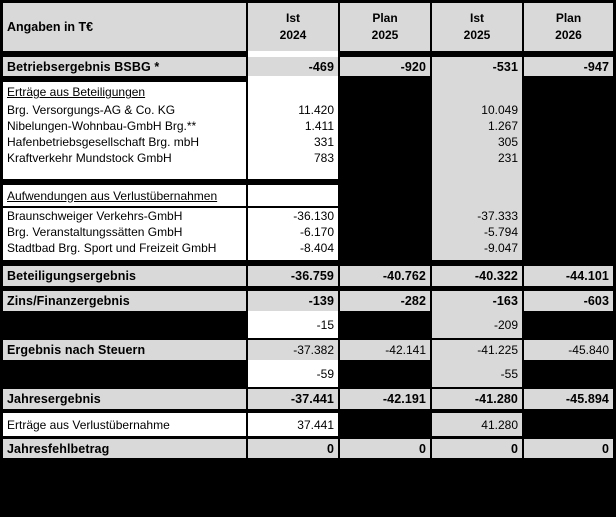 The width and height of the screenshot is (616, 517). I want to click on value-cell: 331, so click(293, 142).